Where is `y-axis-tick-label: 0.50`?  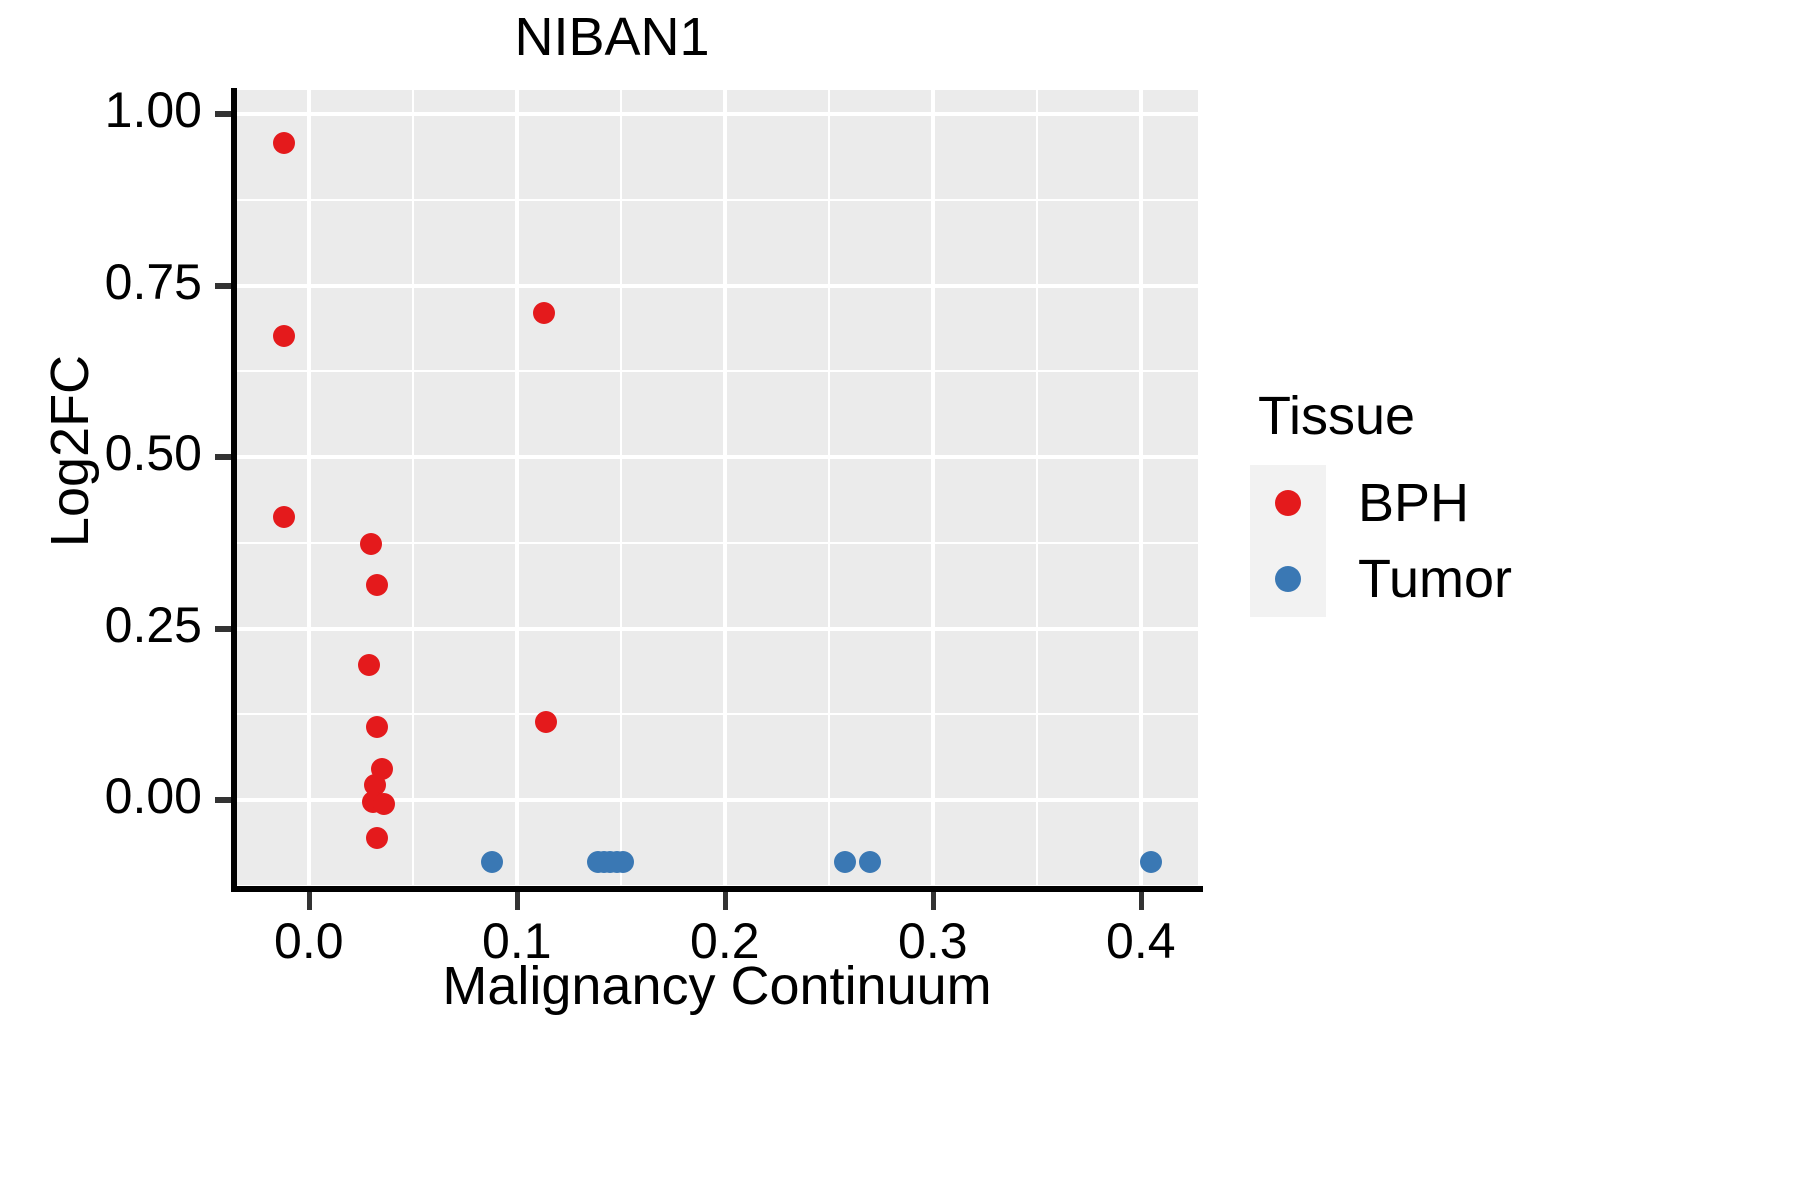 y-axis-tick-label: 0.50 is located at coordinates (153, 453).